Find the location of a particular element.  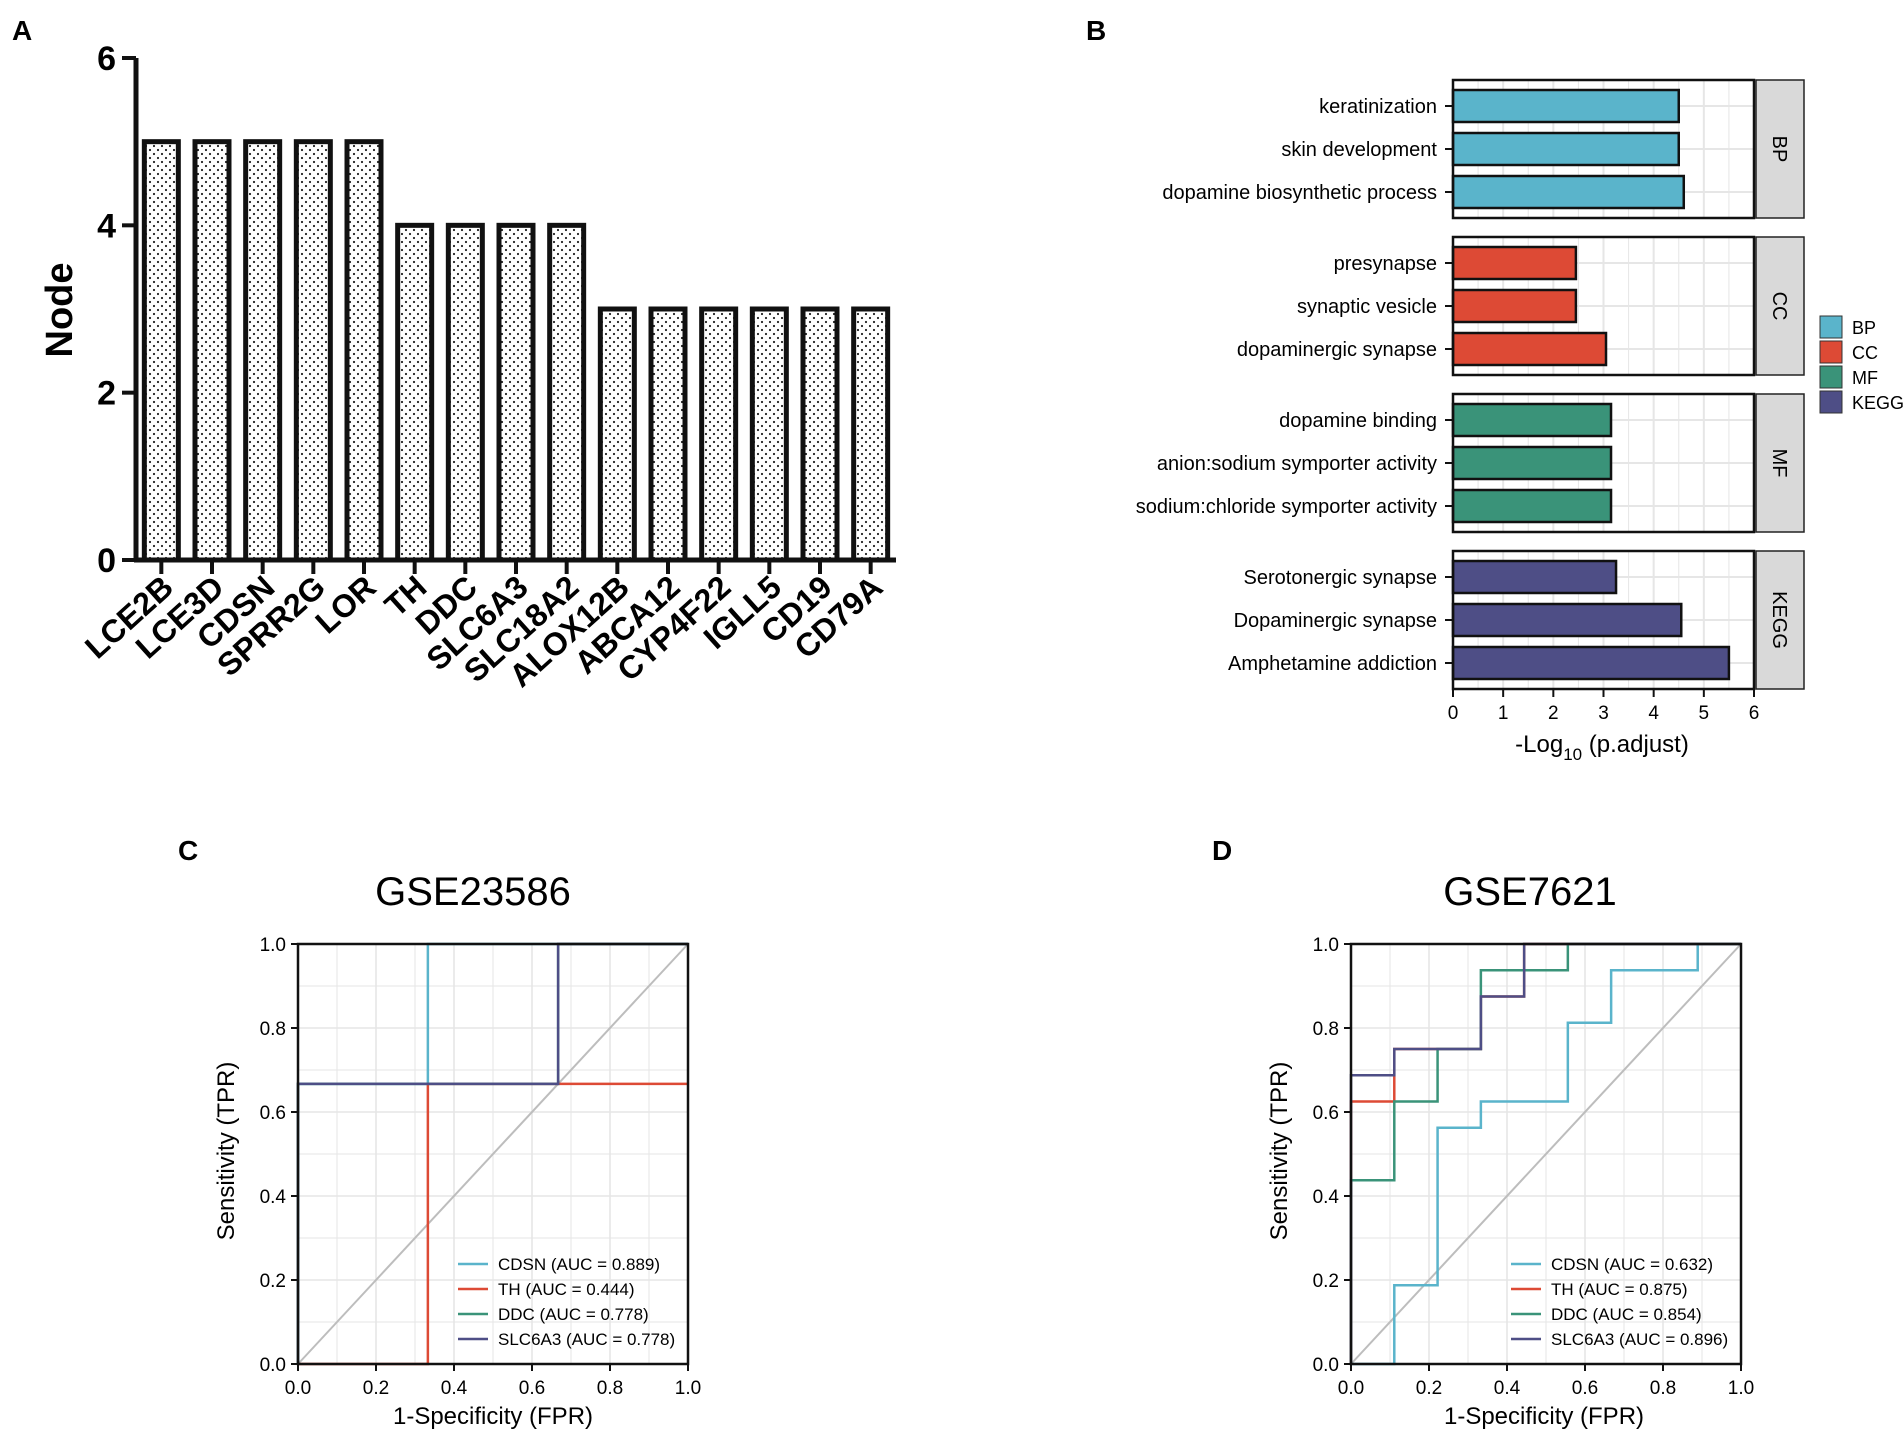

bar-sodium-chloride-symporter-activity is located at coordinates (1532, 506).